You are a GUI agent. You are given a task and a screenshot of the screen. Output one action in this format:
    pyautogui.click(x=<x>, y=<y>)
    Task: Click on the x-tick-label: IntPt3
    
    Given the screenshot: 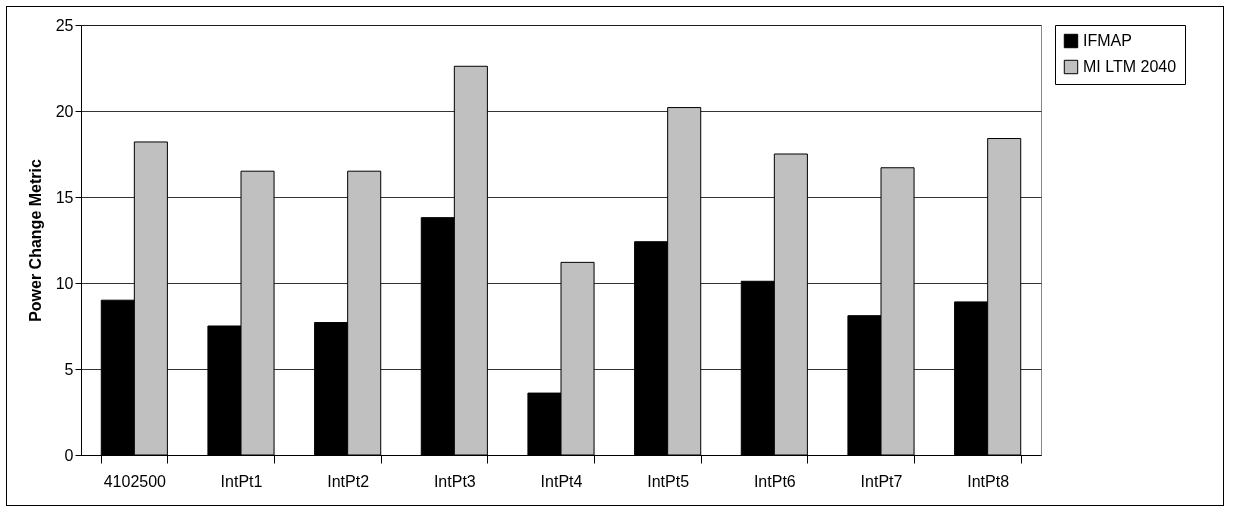 What is the action you would take?
    pyautogui.click(x=454, y=481)
    